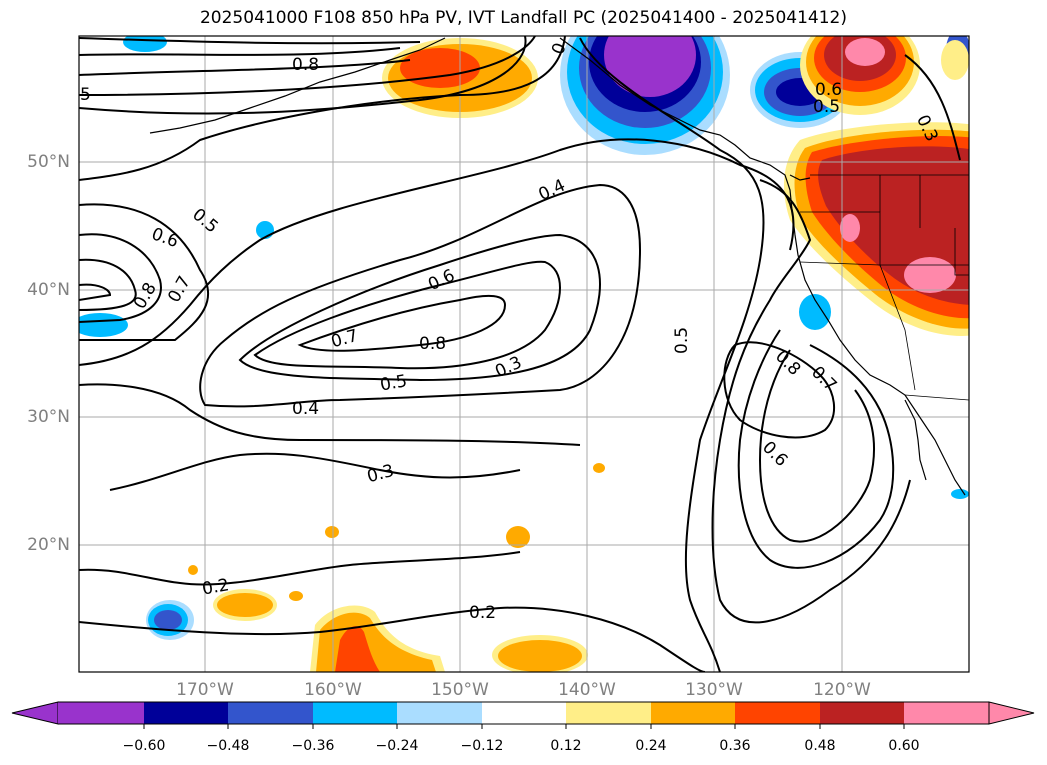 This screenshot has width=1047, height=765. Describe the element at coordinates (820, 746) in the screenshot. I see `colorbar-tick-label: 0.48` at that location.